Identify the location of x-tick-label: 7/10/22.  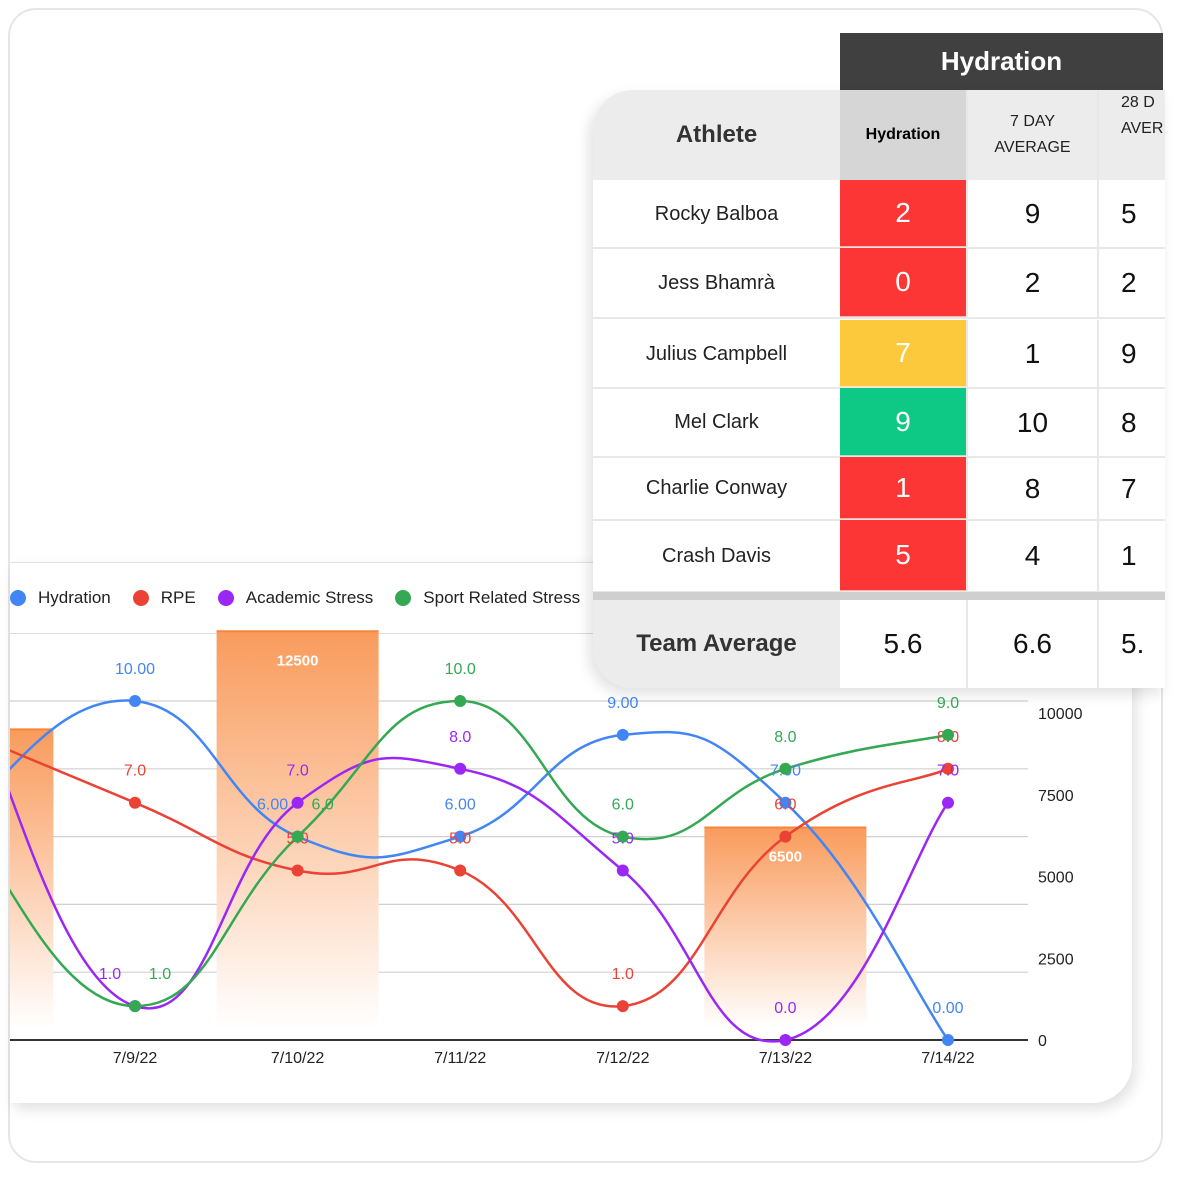
(297, 1058).